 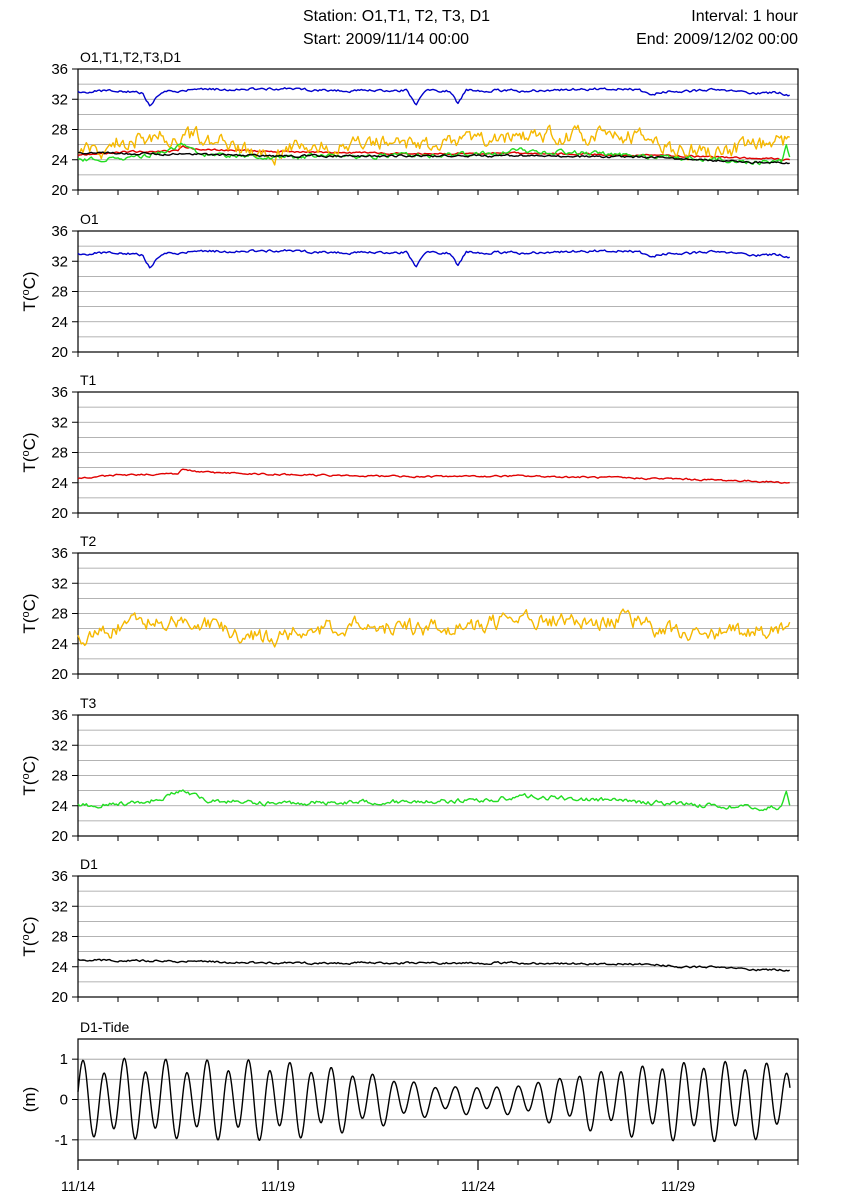 I want to click on x-tick-label: 11/19, so click(x=278, y=1186).